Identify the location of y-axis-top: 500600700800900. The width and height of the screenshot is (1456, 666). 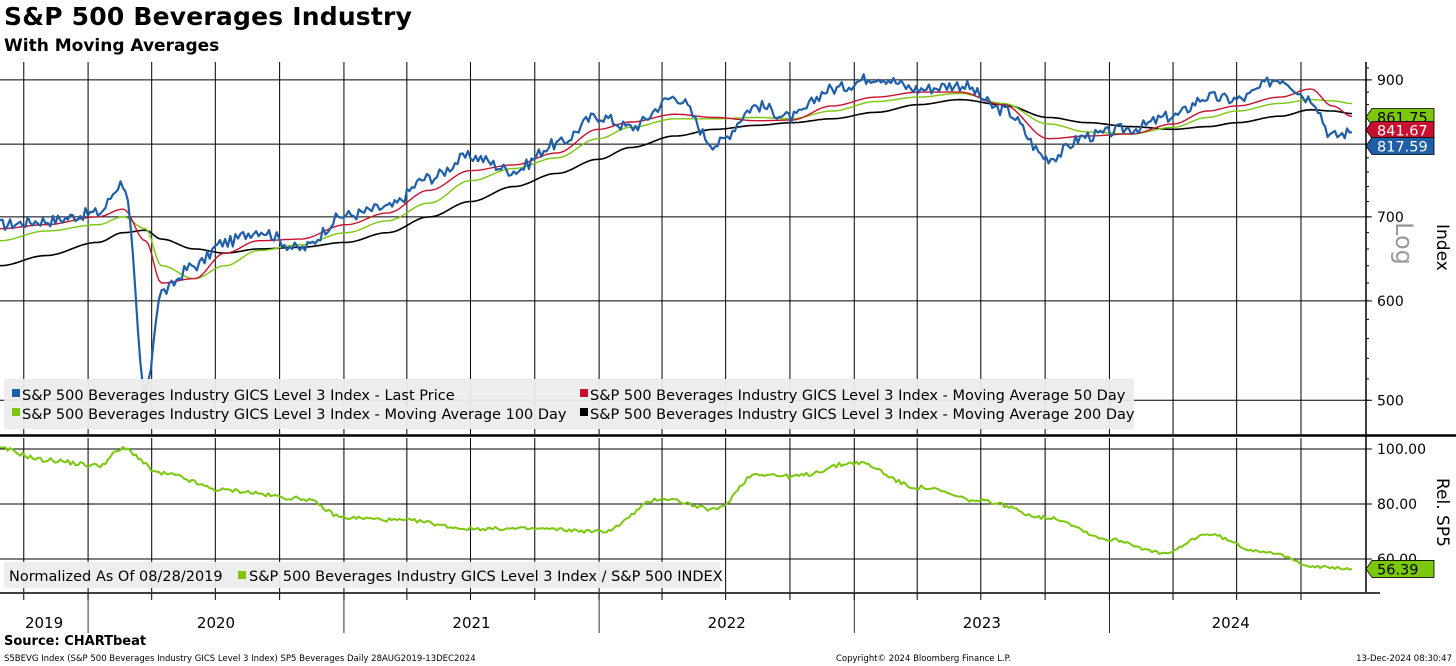
(1385, 238).